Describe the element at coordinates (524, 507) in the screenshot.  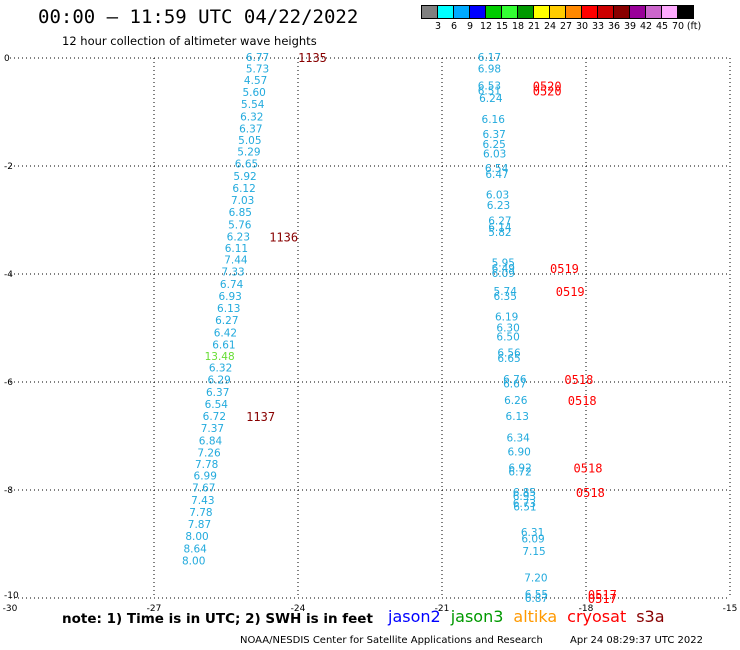
I see `wave-height-label: 6.51` at that location.